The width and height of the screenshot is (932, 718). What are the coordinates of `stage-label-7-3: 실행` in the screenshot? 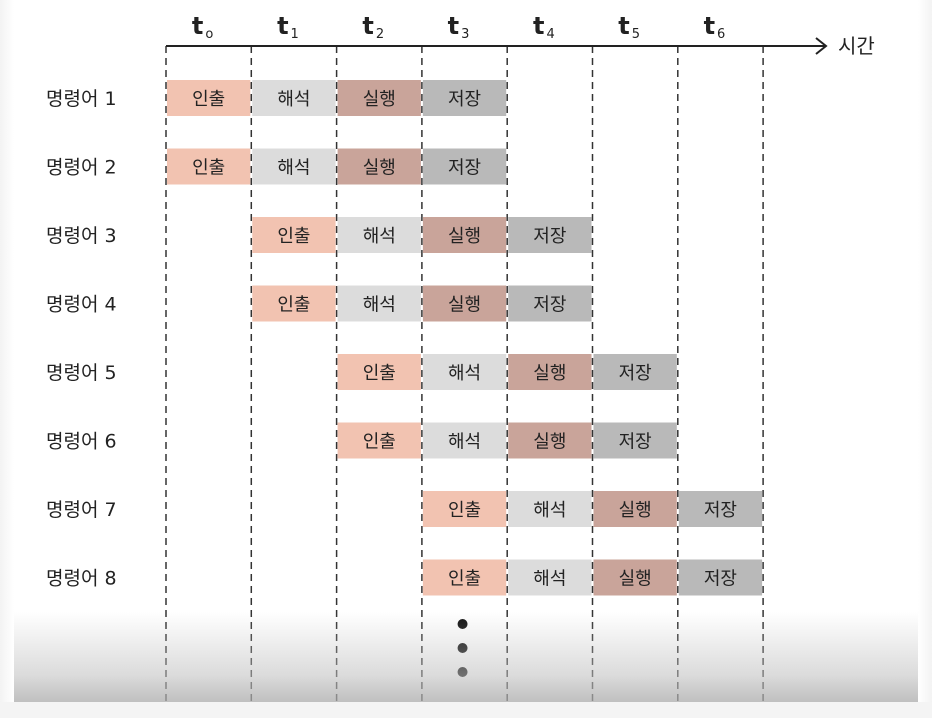 It's located at (635, 510).